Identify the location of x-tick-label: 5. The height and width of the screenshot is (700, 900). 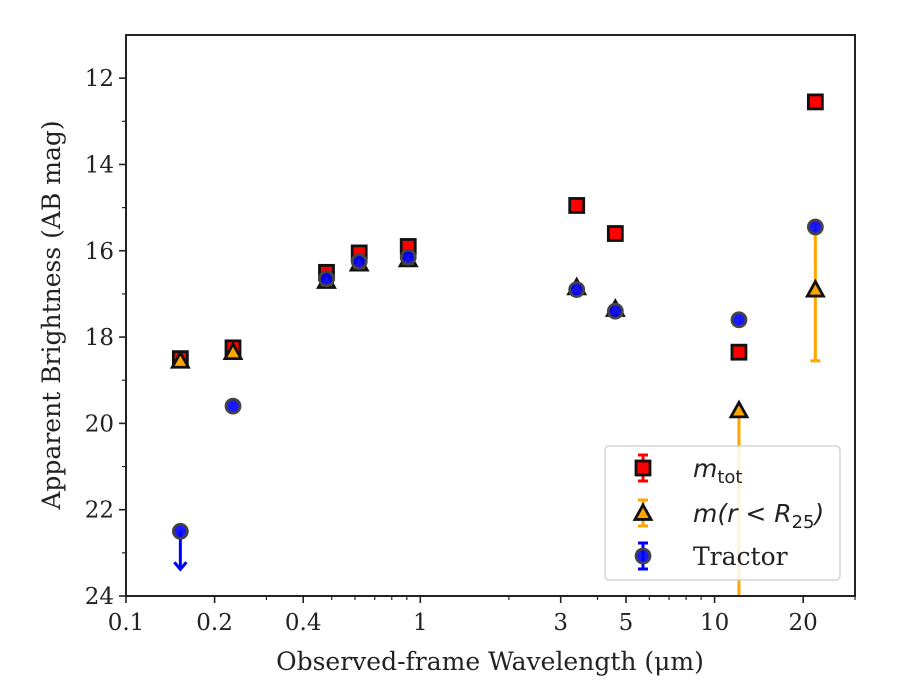
(626, 623).